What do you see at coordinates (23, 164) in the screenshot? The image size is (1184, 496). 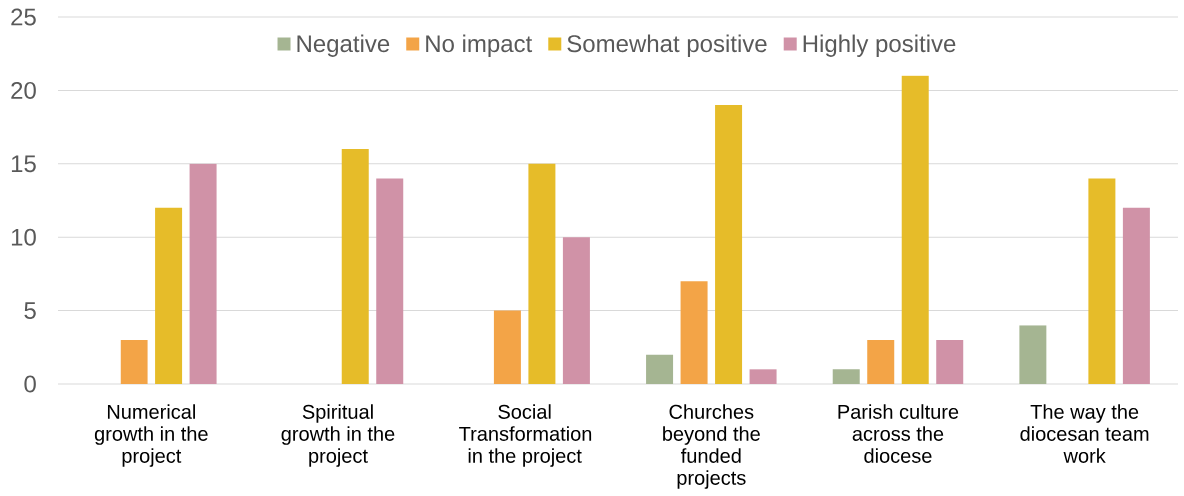 I see `y-tick-label: 15` at bounding box center [23, 164].